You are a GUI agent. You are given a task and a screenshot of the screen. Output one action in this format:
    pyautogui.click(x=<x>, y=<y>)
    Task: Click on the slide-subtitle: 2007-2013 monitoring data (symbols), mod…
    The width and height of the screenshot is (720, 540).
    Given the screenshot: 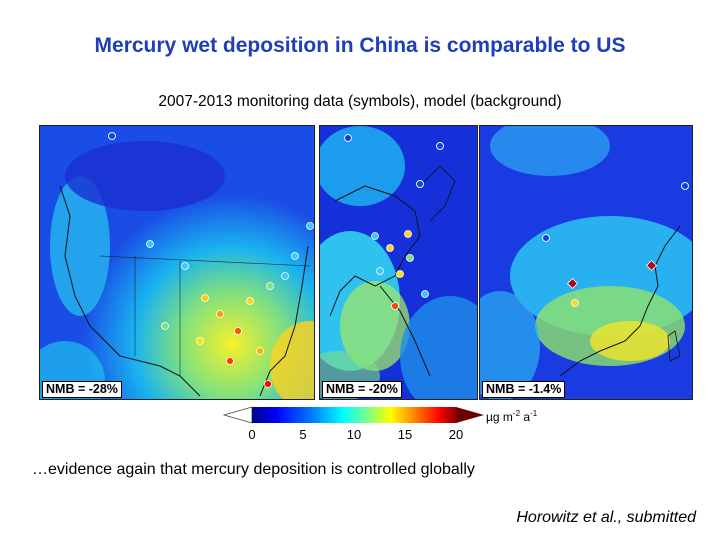 What is the action you would take?
    pyautogui.click(x=360, y=101)
    